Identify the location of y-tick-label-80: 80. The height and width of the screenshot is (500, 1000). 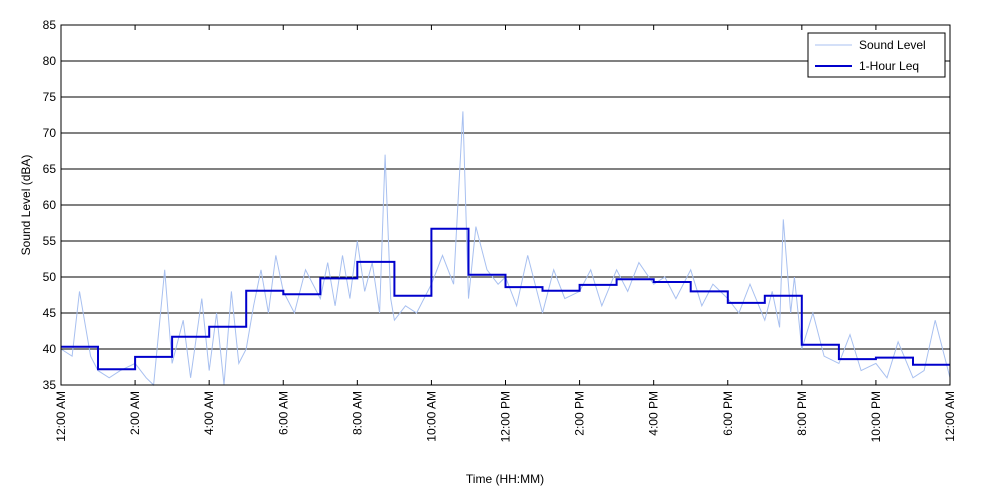
(50, 61).